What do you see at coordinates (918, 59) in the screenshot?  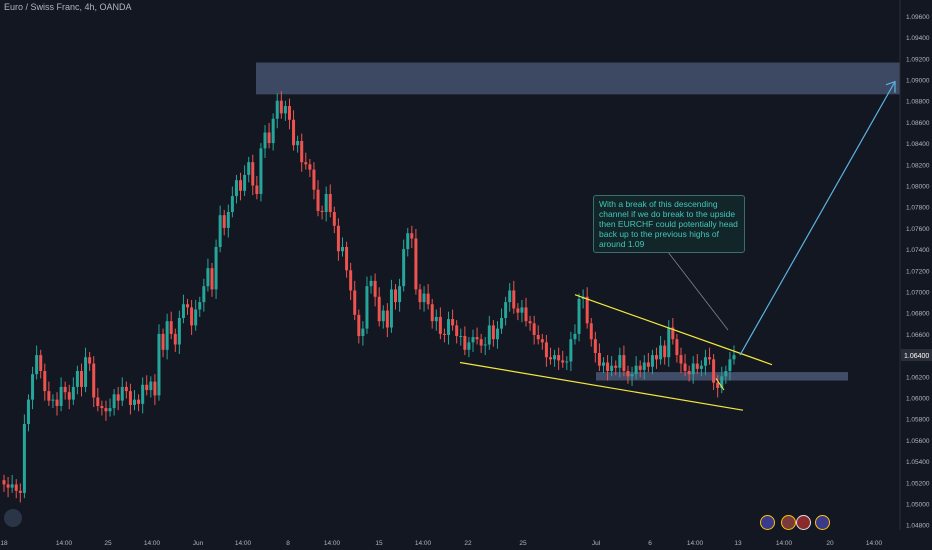 I see `price-tick-label: 1.09200` at bounding box center [918, 59].